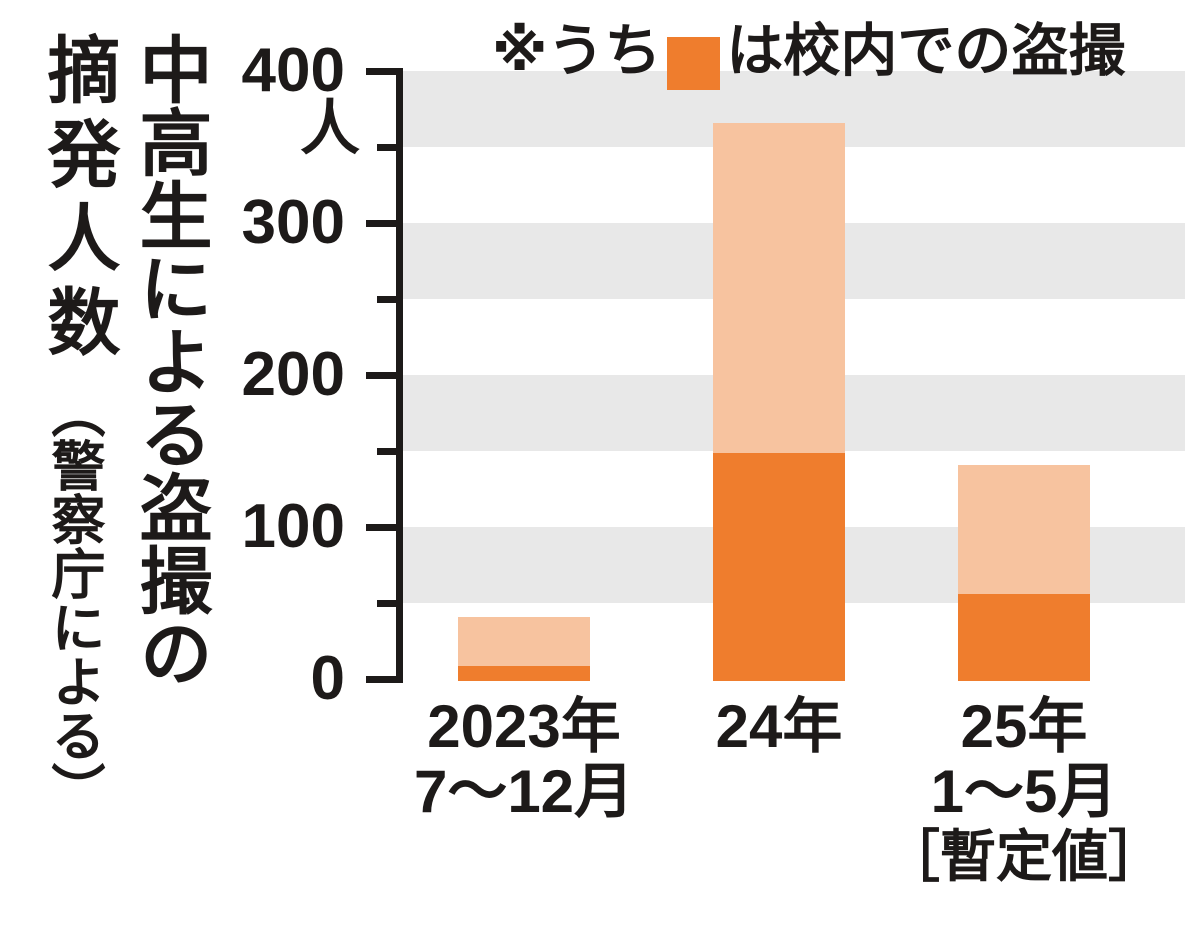  I want to click on x-category-label-line: ［暫定値］, so click(1024, 856).